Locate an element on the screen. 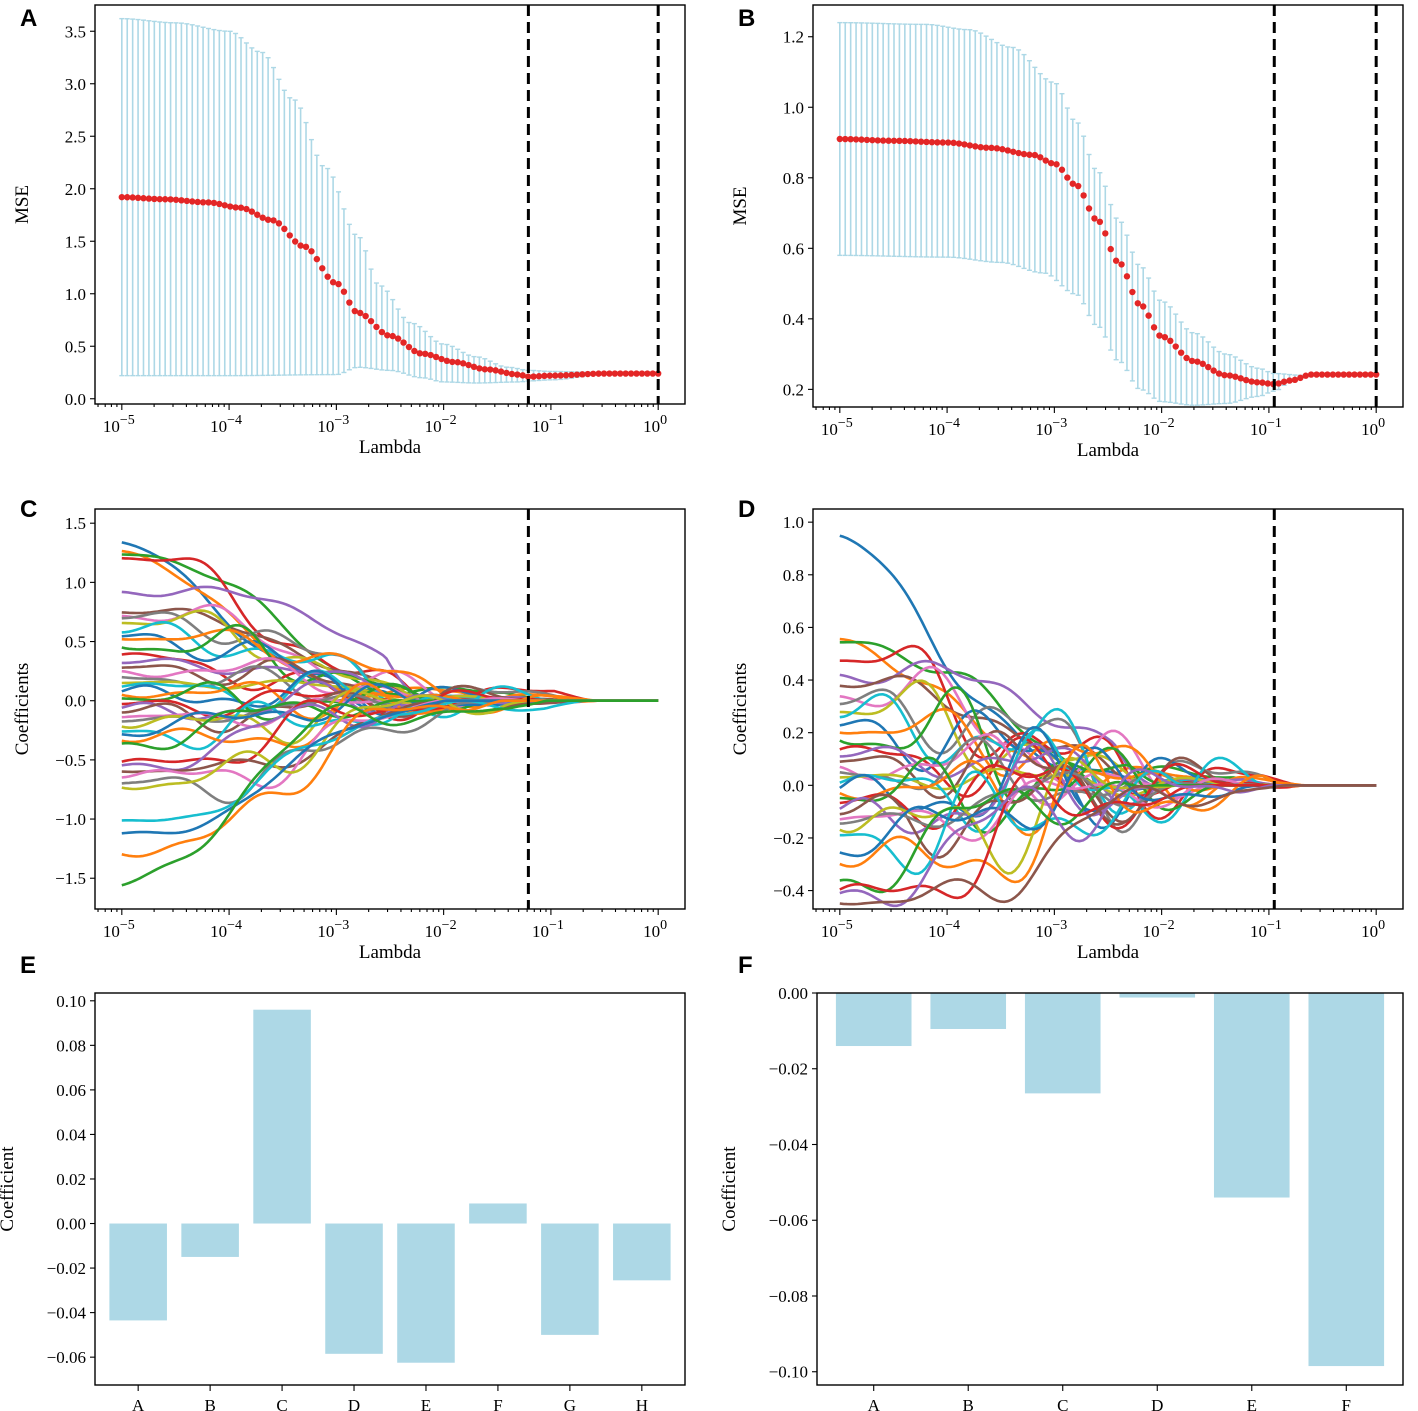  x-tick-label-B: 10−5 is located at coordinates (837, 427).